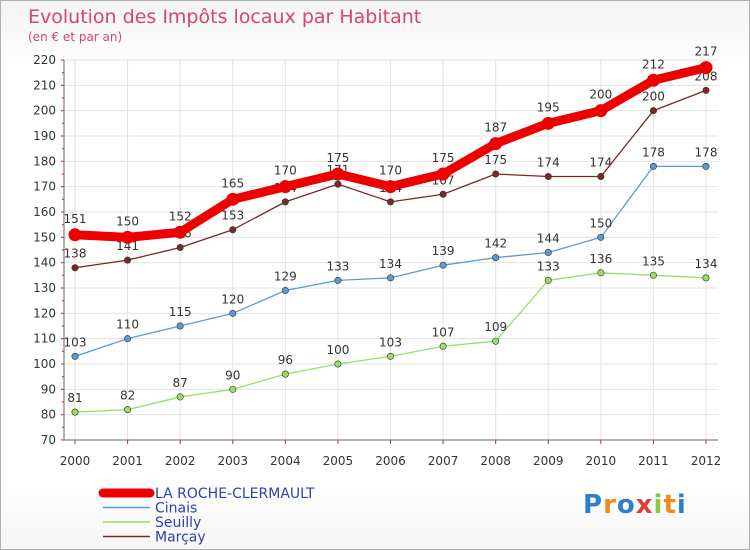 The height and width of the screenshot is (550, 750). Describe the element at coordinates (180, 383) in the screenshot. I see `data-label-2: 87` at that location.